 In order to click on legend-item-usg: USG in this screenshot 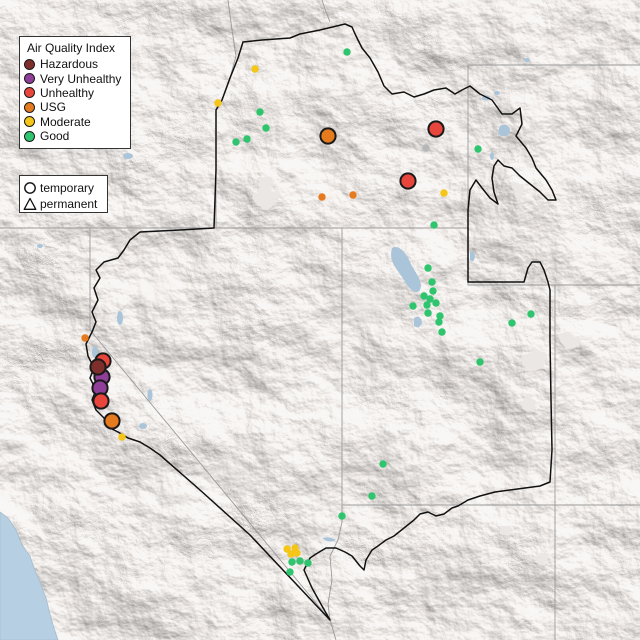, I will do `click(75, 107)`.